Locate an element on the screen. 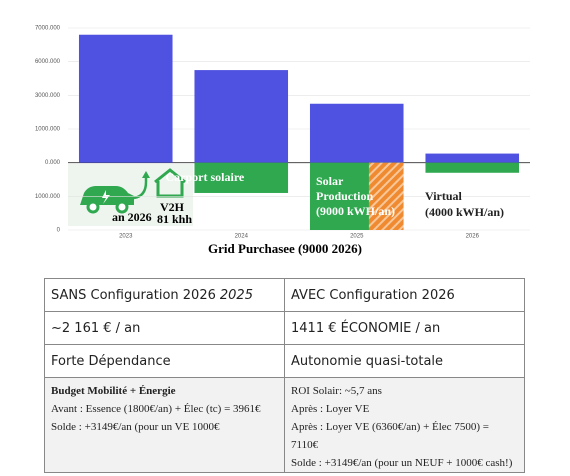  x-tick-label: 2026 is located at coordinates (473, 237).